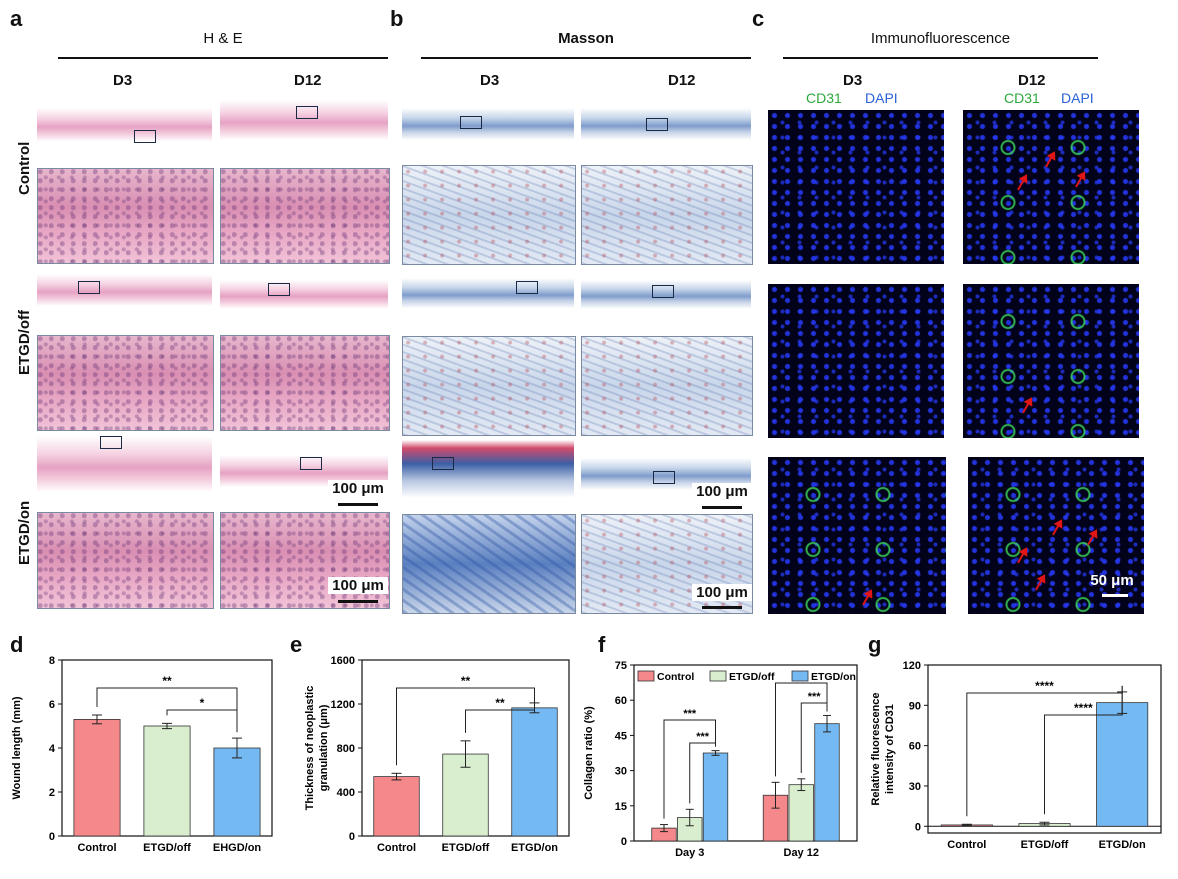  What do you see at coordinates (296, 644) in the screenshot?
I see `panel-letter-e: e` at bounding box center [296, 644].